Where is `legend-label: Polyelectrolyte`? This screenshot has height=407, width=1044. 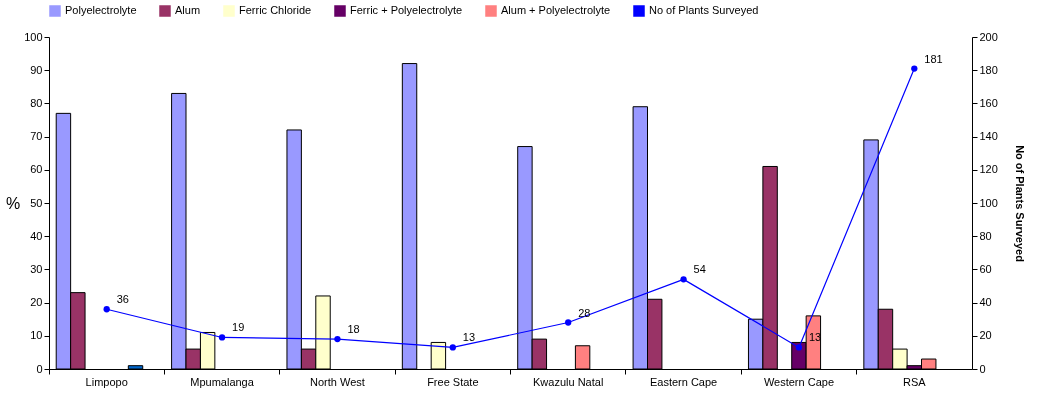 legend-label: Polyelectrolyte is located at coordinates (101, 10).